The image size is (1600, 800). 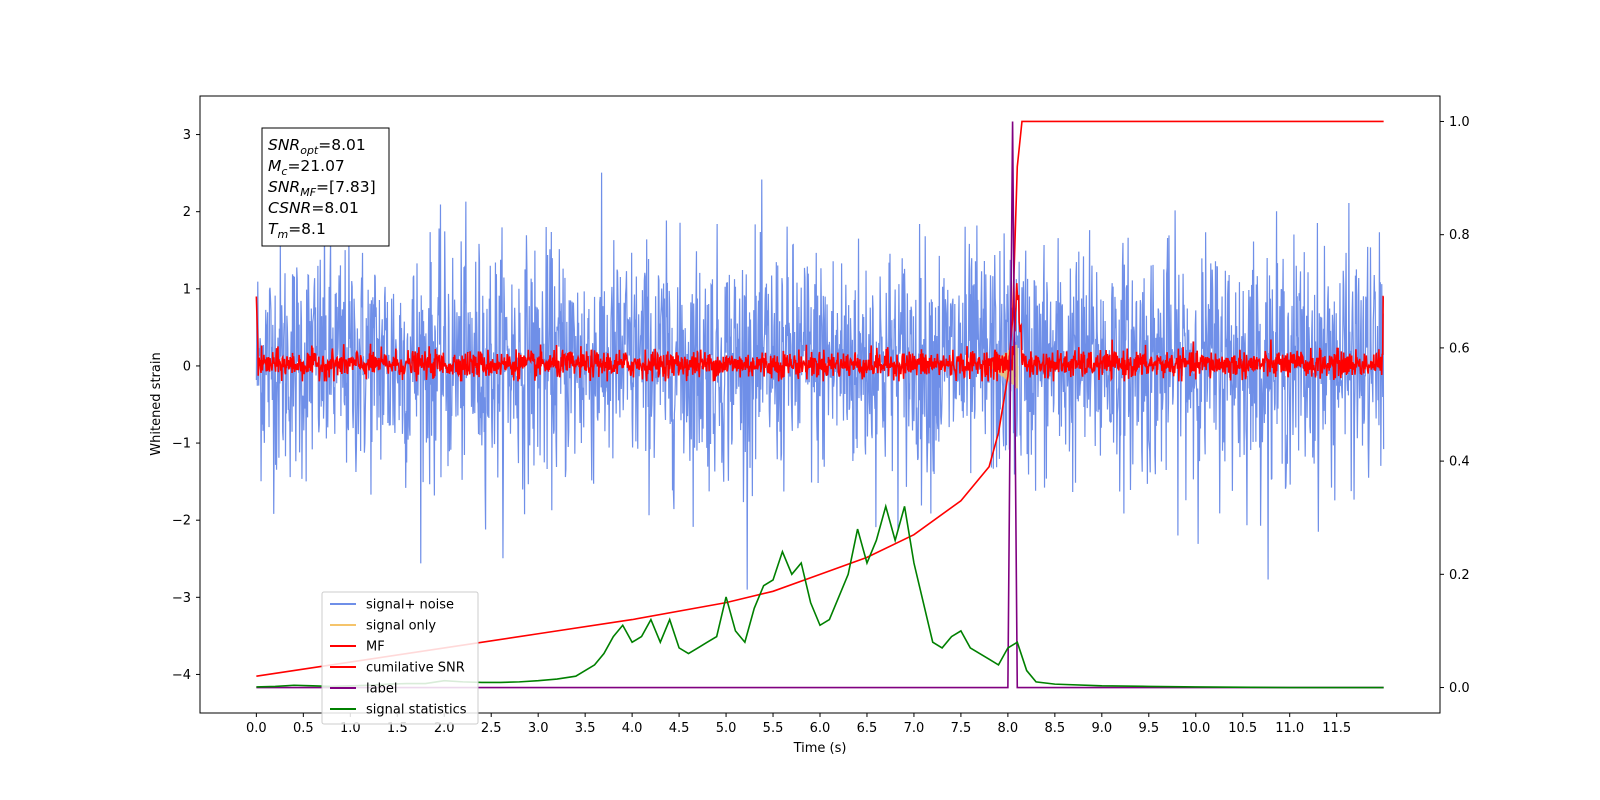 What do you see at coordinates (156, 403) in the screenshot?
I see `y-axis-label: Whitened strain` at bounding box center [156, 403].